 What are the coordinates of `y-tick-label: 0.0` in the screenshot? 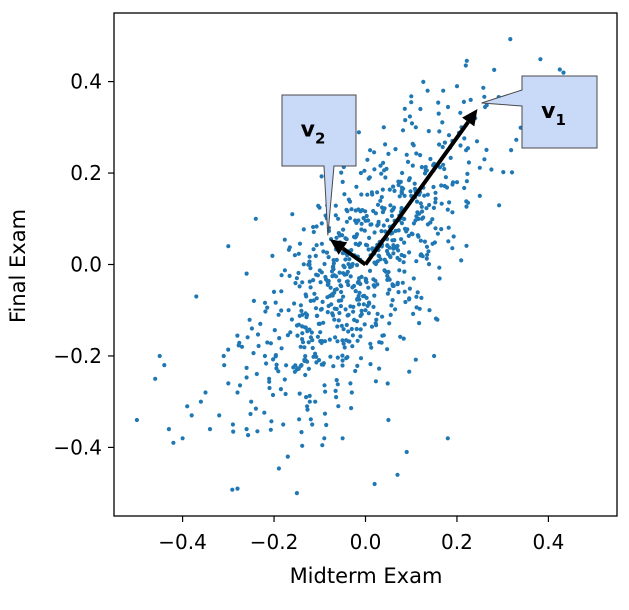 It's located at (86, 265).